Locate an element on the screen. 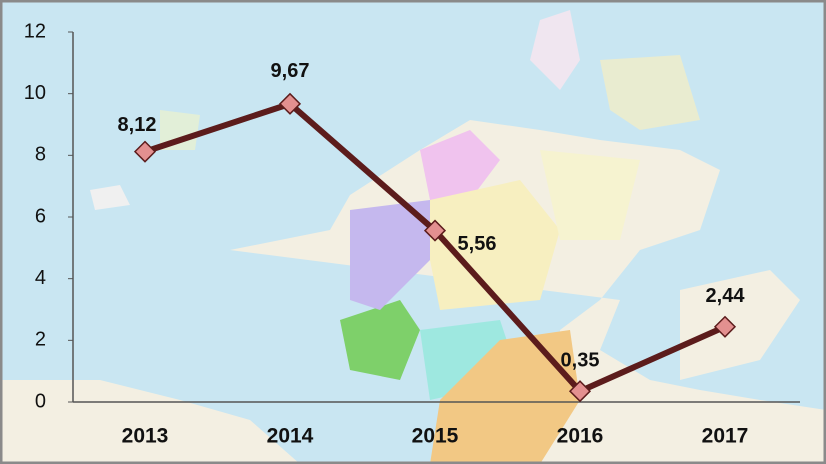 Image resolution: width=826 pixels, height=464 pixels. x-tick-label: 2013 is located at coordinates (145, 436).